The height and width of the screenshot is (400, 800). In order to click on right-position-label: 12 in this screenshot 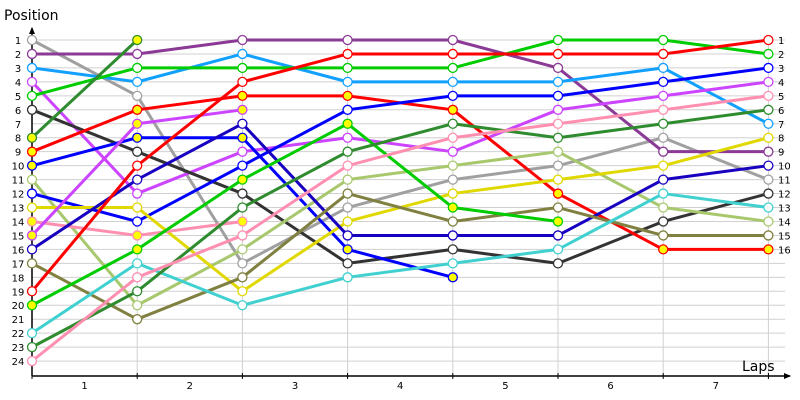, I will do `click(784, 195)`.